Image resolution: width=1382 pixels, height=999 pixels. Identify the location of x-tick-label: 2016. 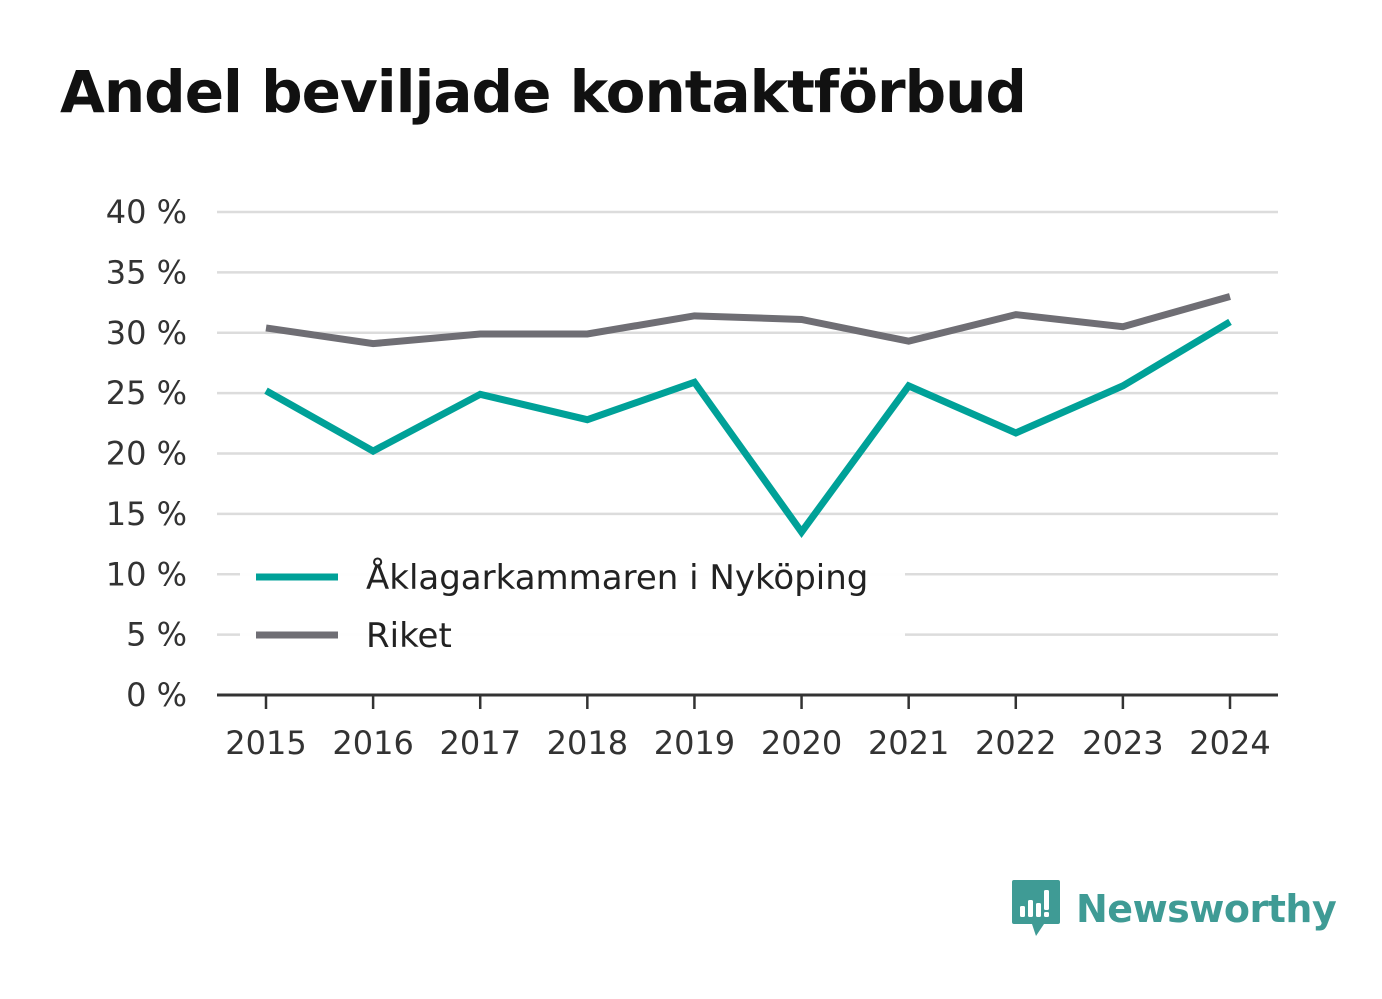
(372, 743).